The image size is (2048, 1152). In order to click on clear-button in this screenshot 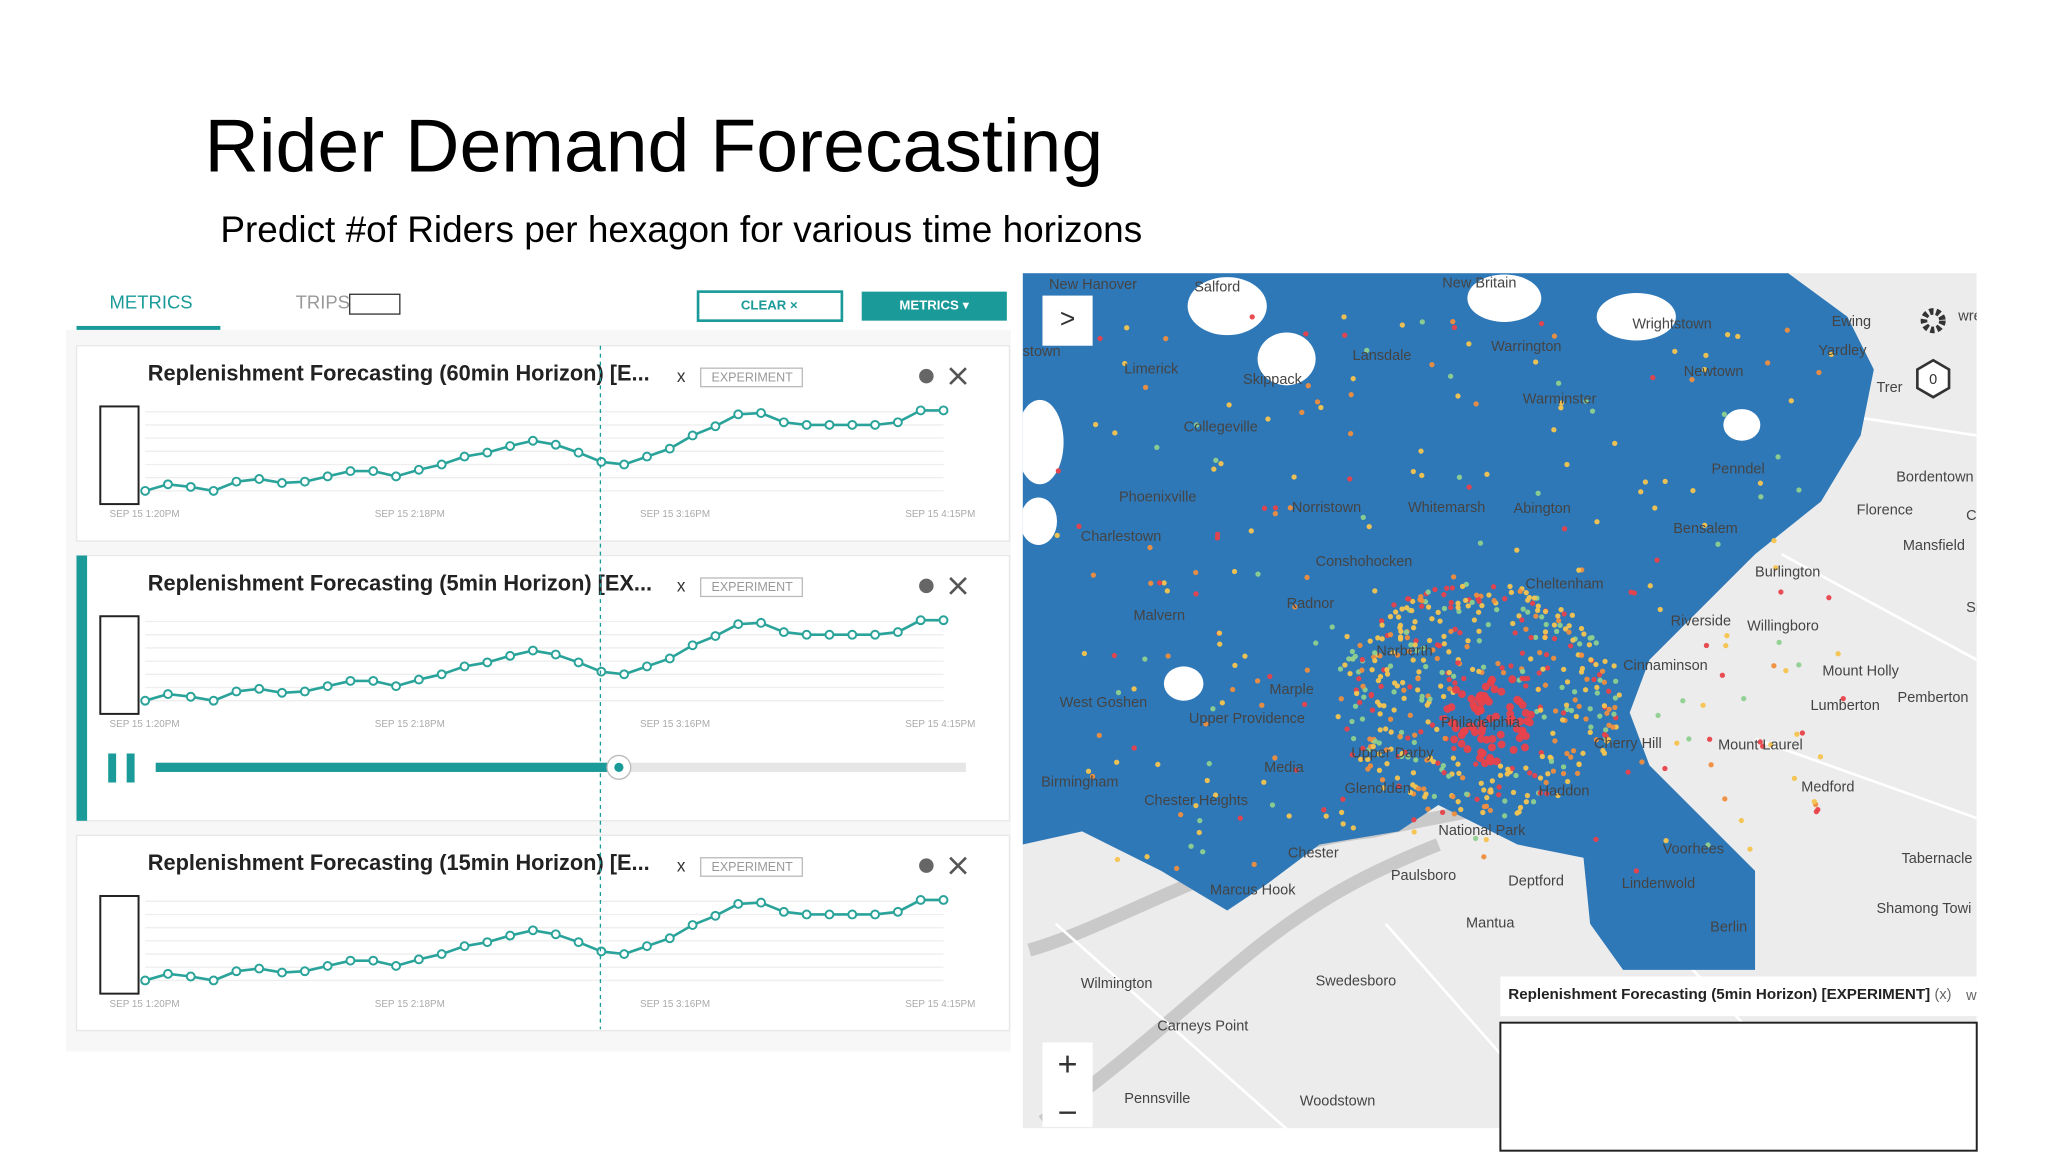, I will do `click(770, 306)`.